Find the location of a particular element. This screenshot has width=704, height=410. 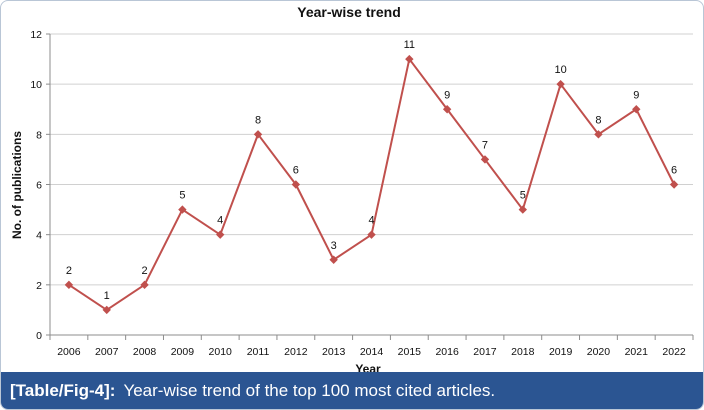

data-label: 3 is located at coordinates (334, 246).